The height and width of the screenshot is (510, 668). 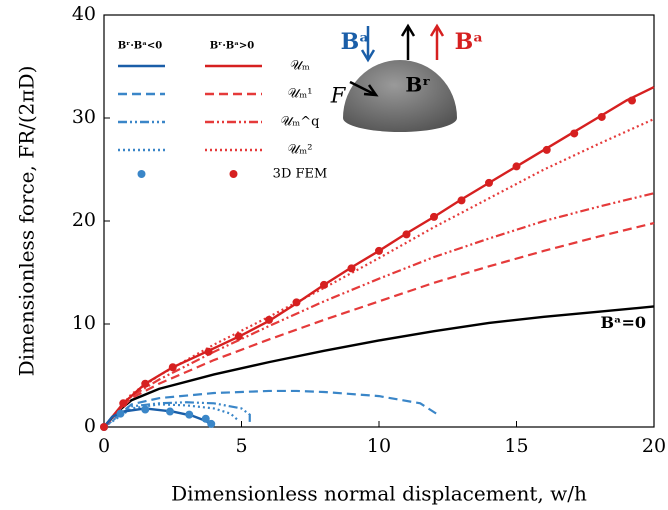 I want to click on y-tick-label: 30, so click(x=84, y=117).